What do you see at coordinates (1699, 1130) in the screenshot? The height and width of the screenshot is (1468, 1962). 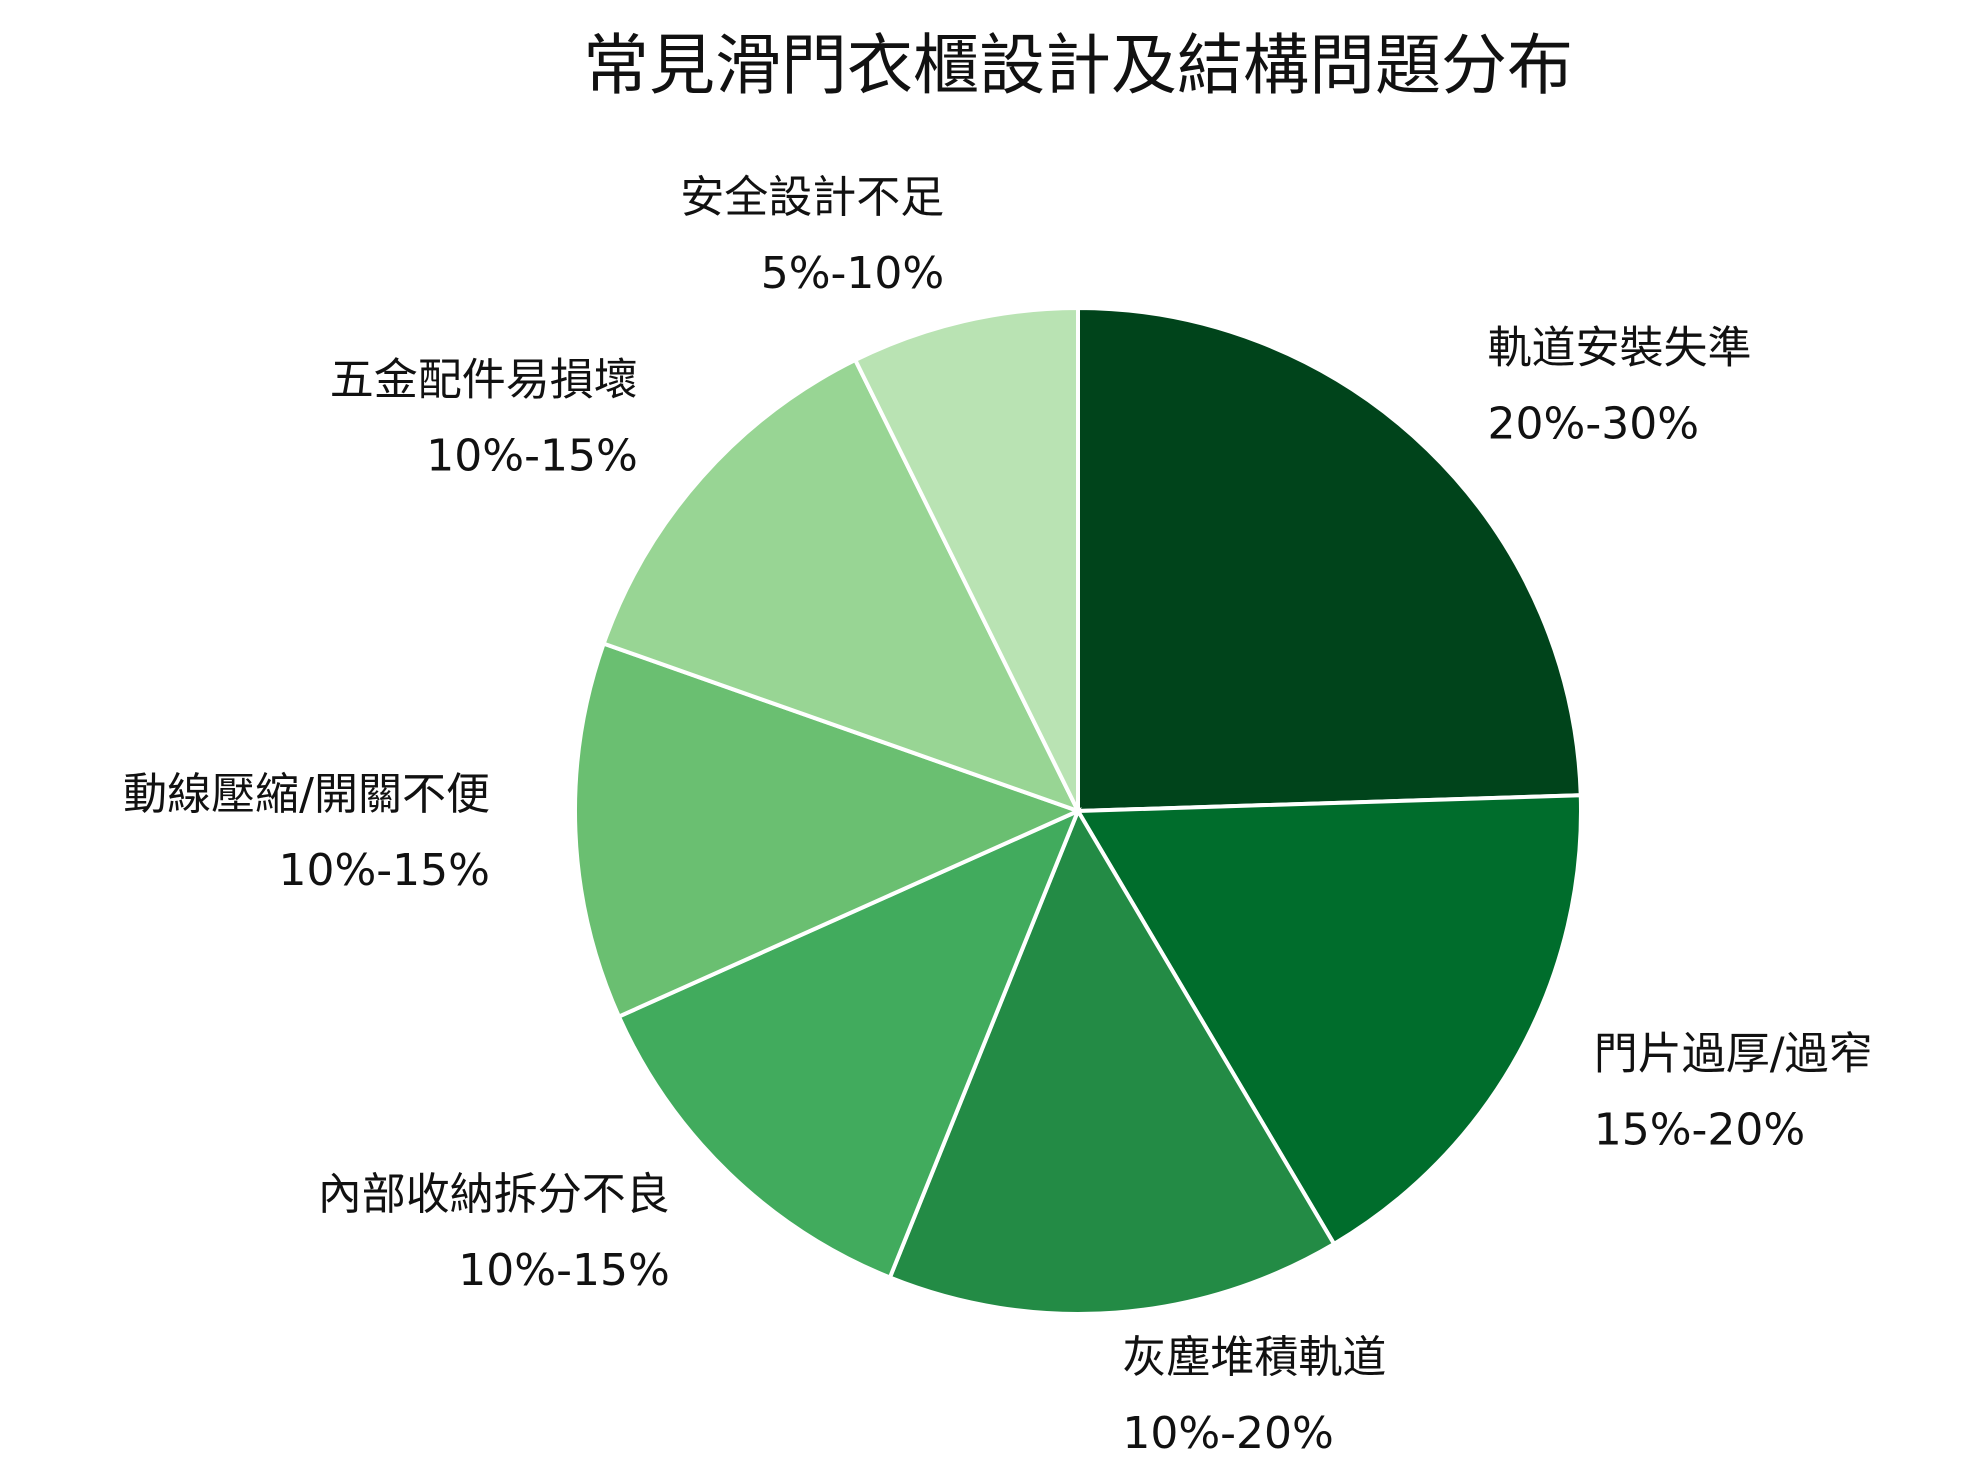 I see `slice-value-label: 15%-20%` at bounding box center [1699, 1130].